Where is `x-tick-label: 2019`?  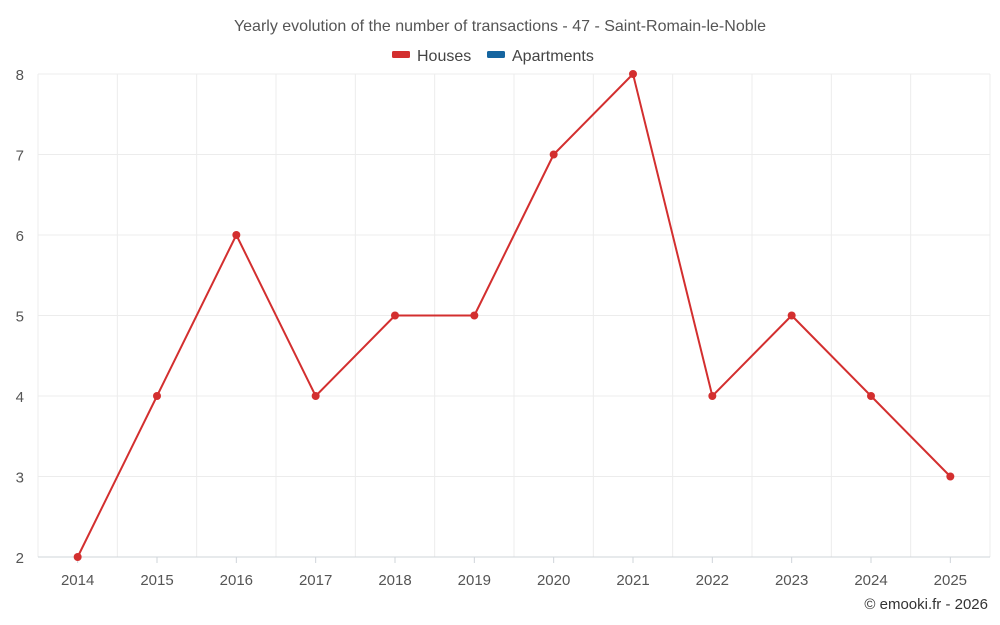
x-tick-label: 2019 is located at coordinates (474, 580).